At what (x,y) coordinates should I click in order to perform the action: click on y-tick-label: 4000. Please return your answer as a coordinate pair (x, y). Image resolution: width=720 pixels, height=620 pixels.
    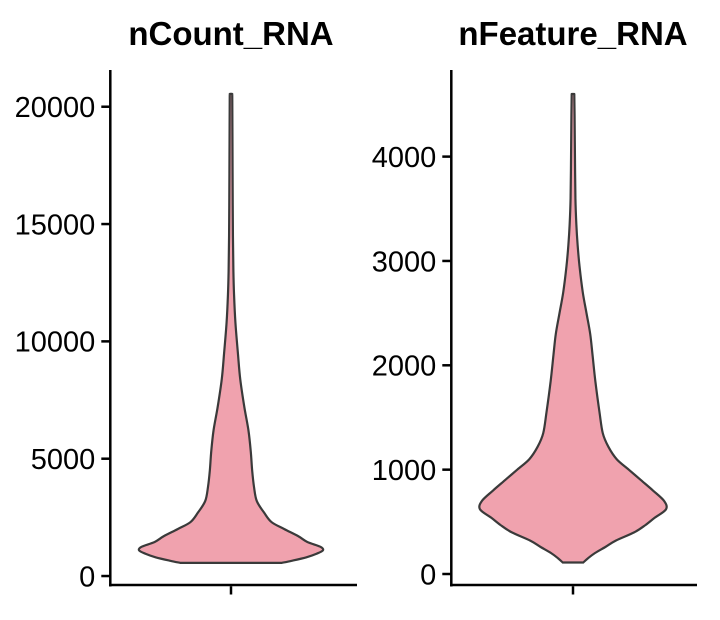
    Looking at the image, I should click on (404, 158).